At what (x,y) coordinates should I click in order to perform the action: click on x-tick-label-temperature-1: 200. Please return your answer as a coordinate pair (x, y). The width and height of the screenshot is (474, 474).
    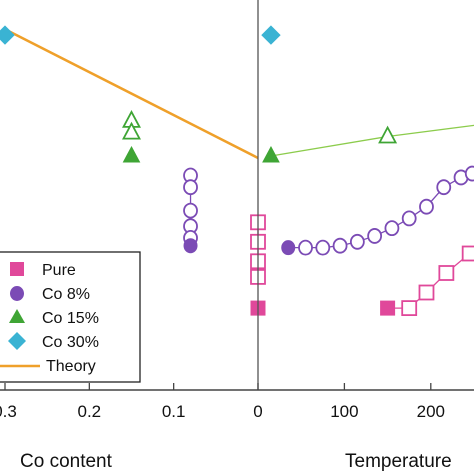
    Looking at the image, I should click on (431, 411).